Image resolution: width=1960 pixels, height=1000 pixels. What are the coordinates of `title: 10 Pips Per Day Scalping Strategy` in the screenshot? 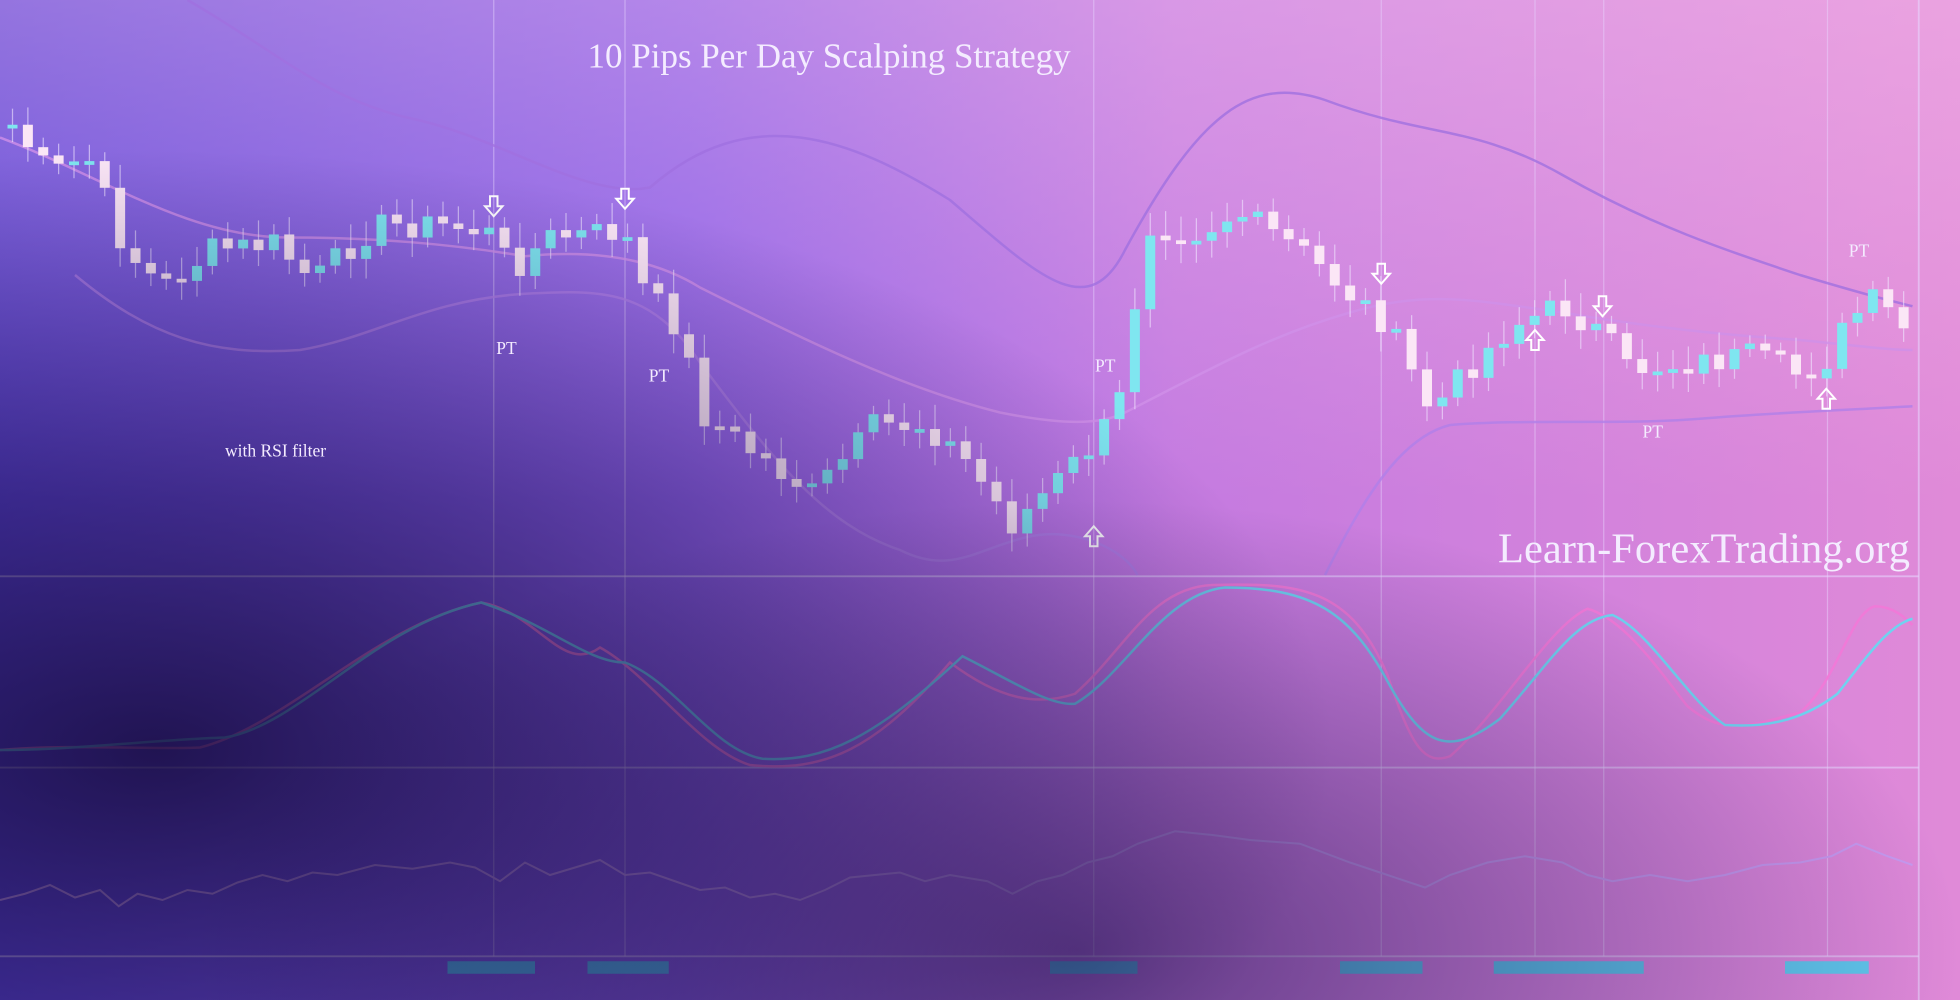 It's located at (830, 56).